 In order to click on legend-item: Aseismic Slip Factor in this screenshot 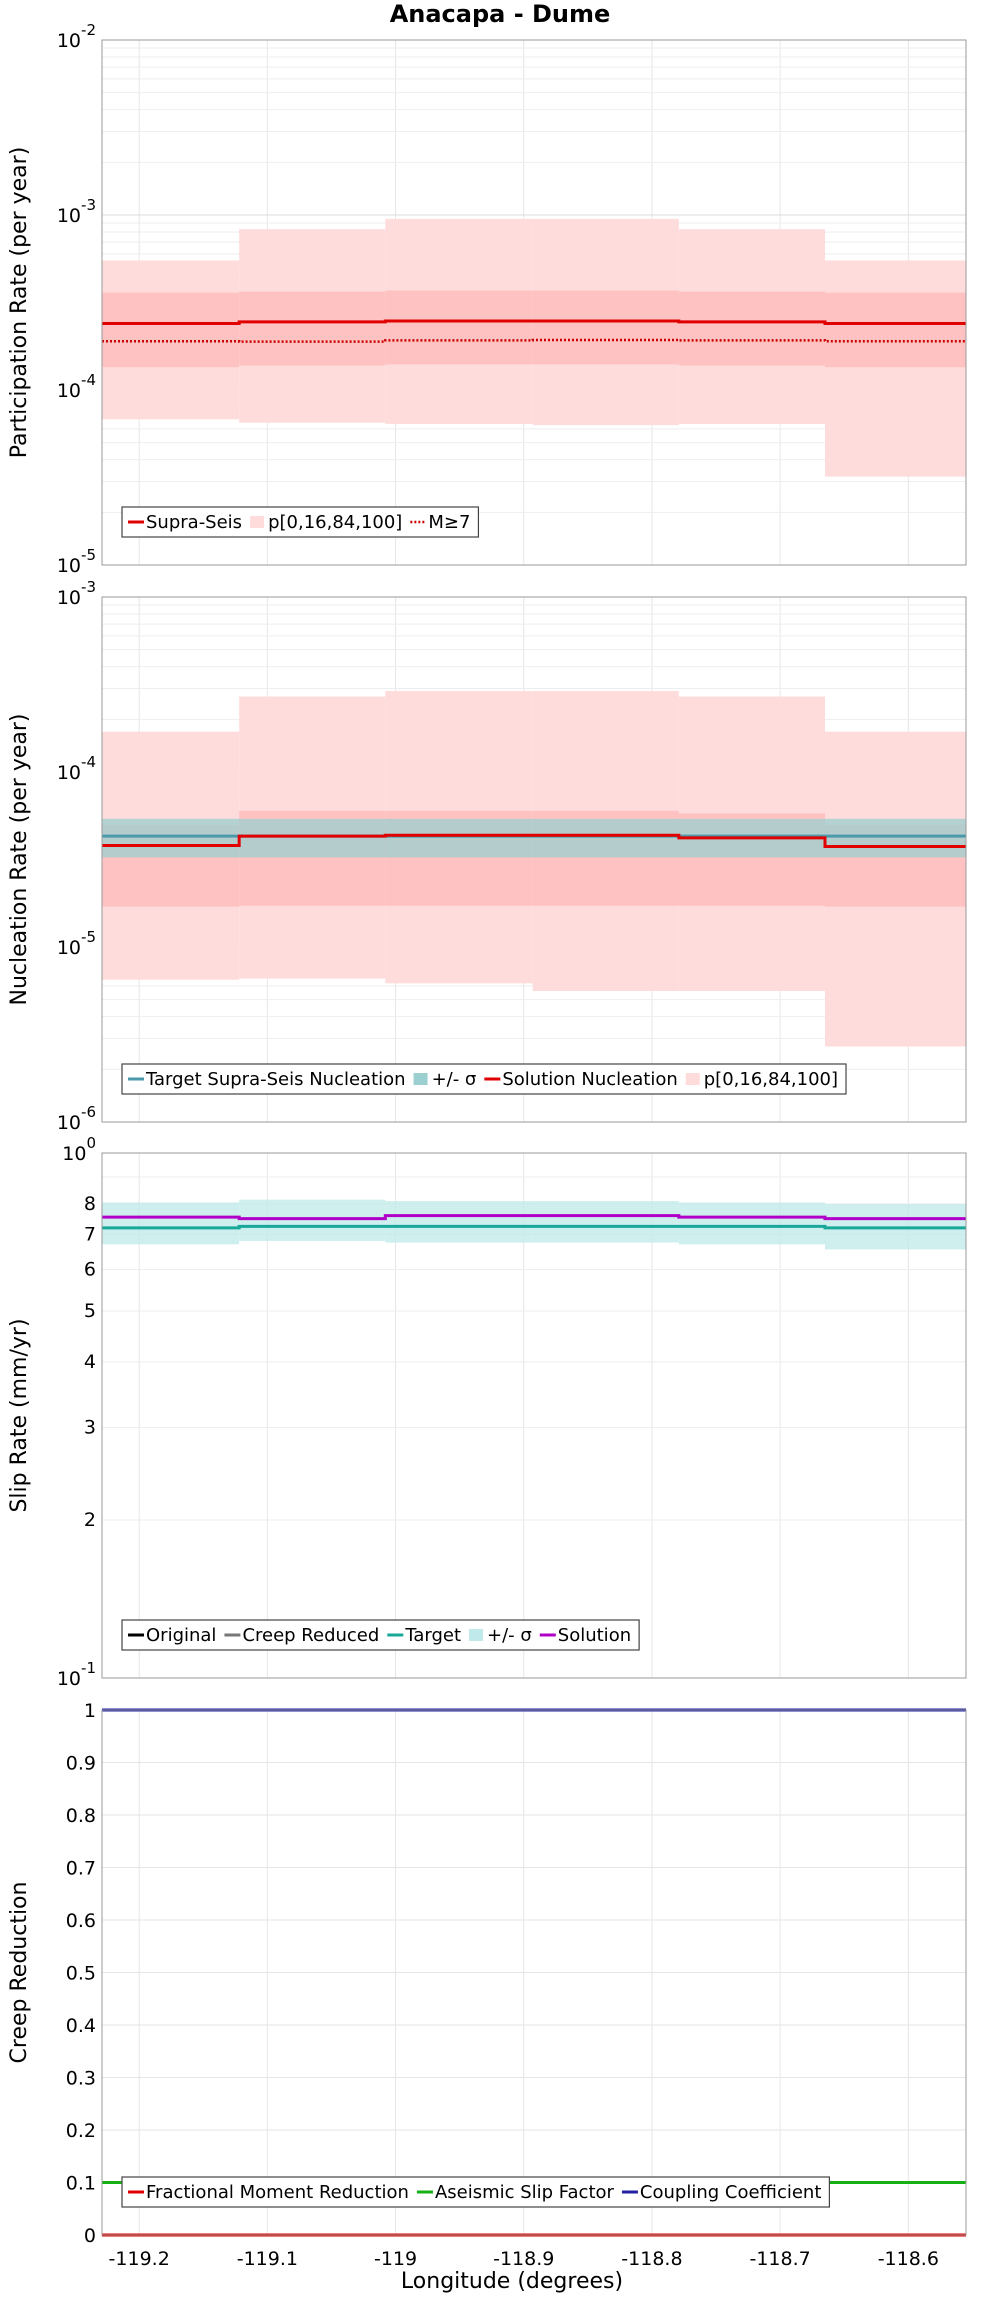, I will do `click(515, 2192)`.